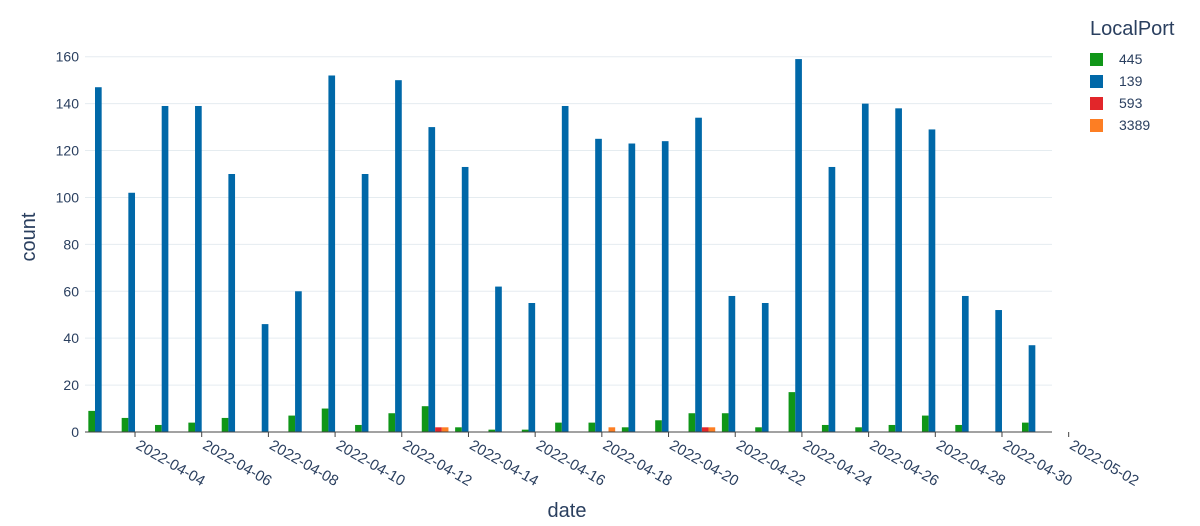  What do you see at coordinates (237, 463) in the screenshot?
I see `x-tick-label: 2022-04-06` at bounding box center [237, 463].